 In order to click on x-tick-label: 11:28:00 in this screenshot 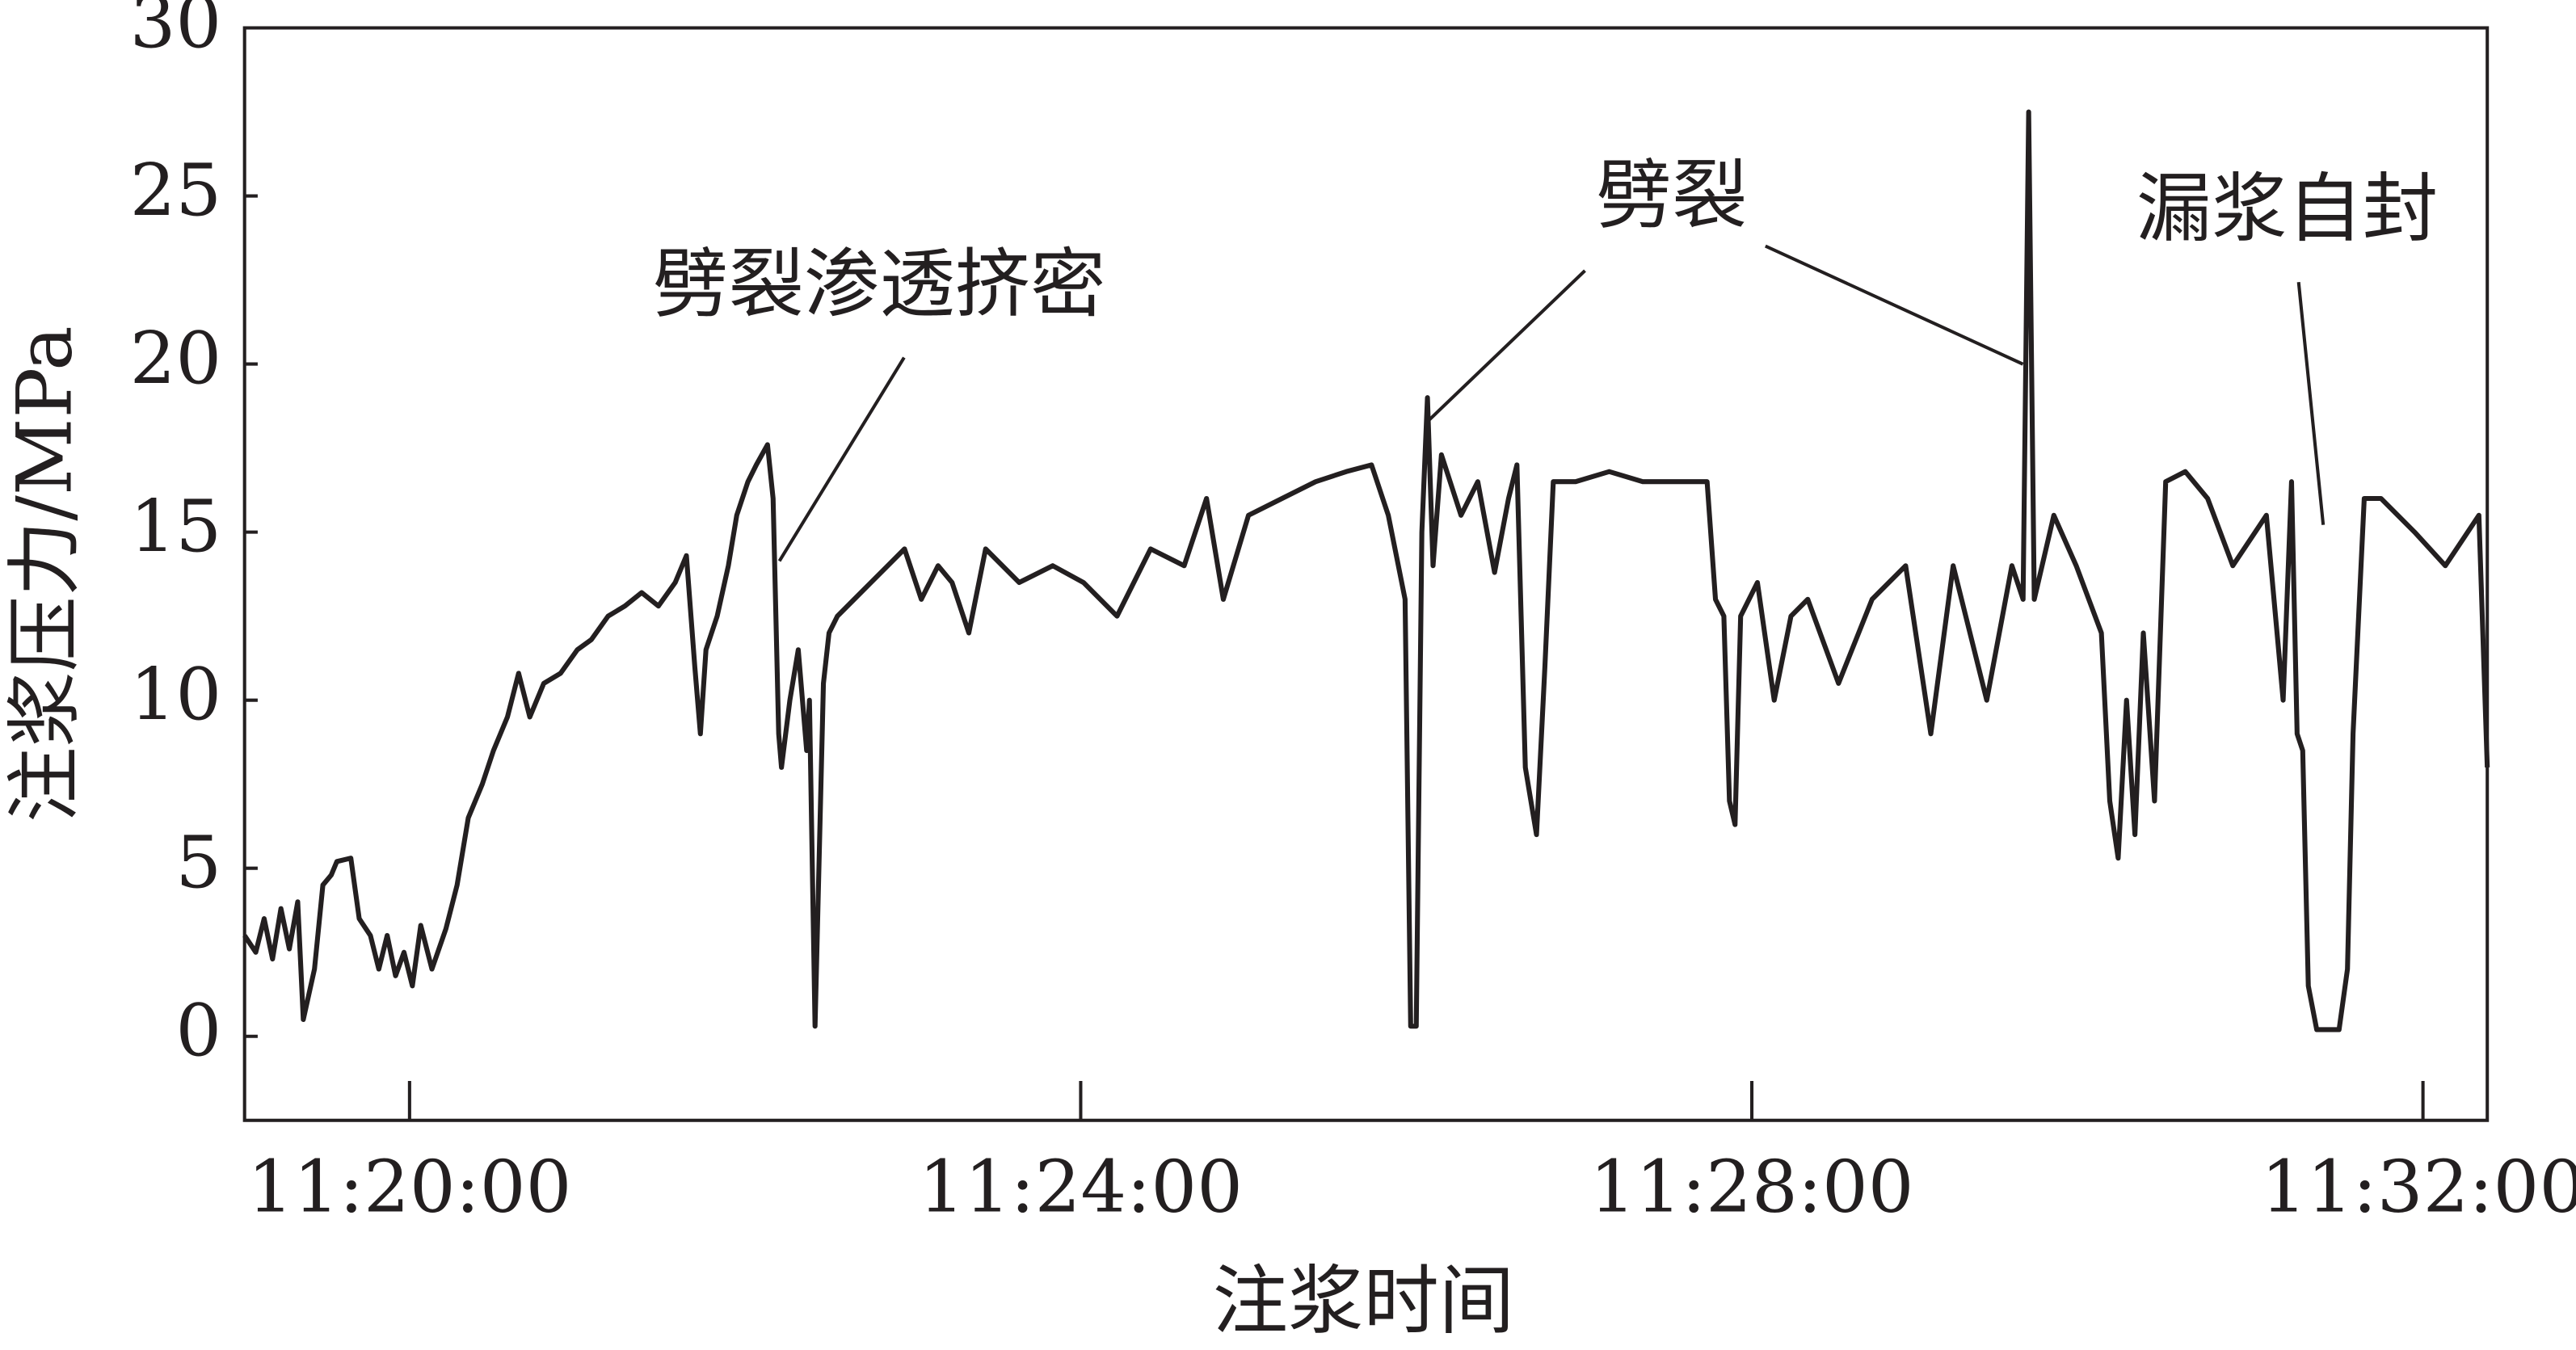, I will do `click(1751, 1187)`.